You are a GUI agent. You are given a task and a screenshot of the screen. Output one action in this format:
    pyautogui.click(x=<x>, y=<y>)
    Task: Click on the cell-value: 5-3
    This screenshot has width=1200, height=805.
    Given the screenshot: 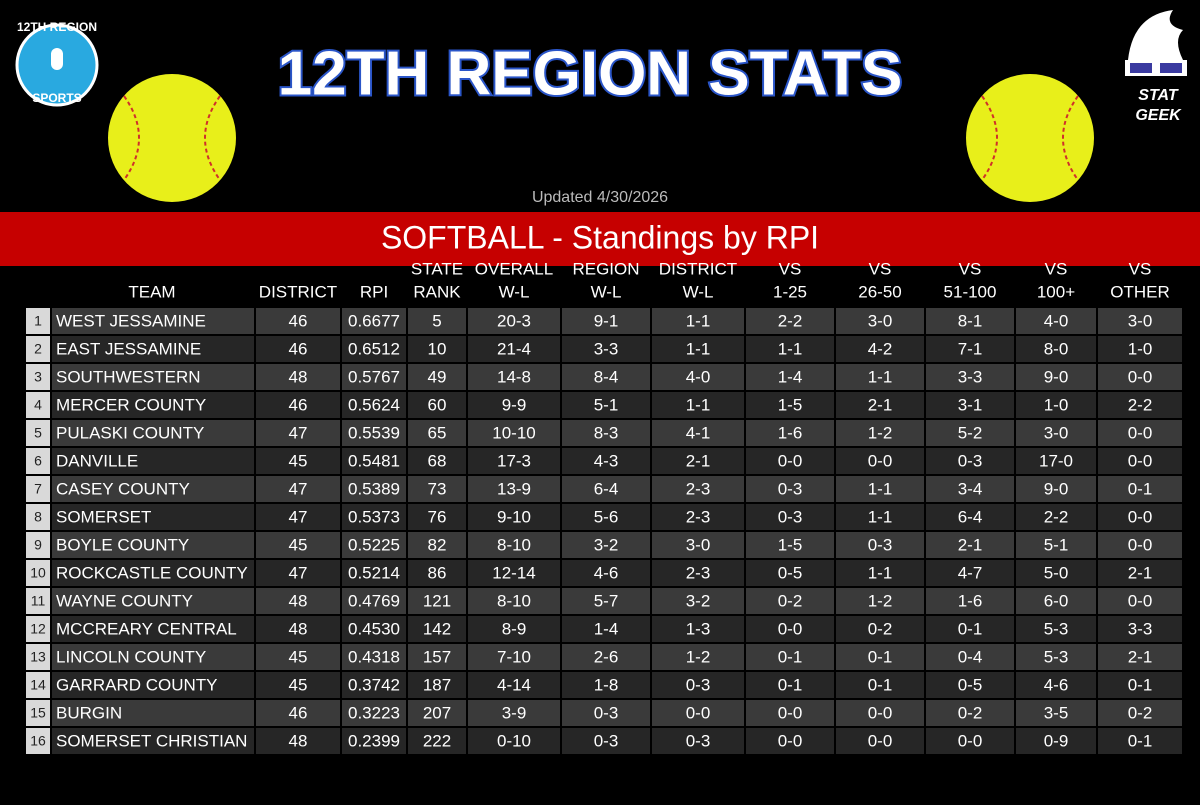 What is the action you would take?
    pyautogui.click(x=1056, y=656)
    